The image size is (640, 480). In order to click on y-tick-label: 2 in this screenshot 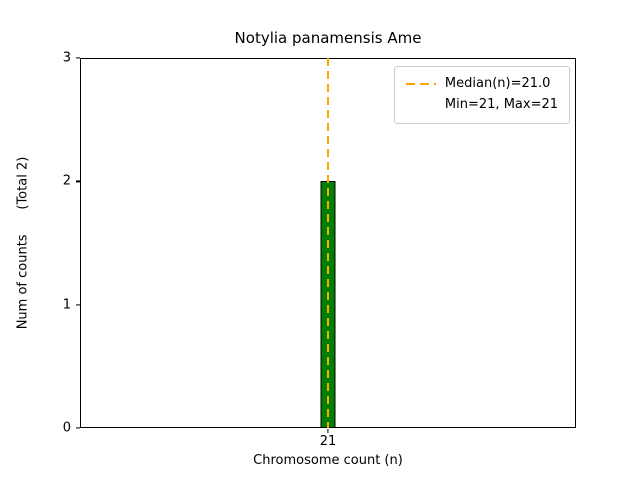, I will do `click(66, 181)`.